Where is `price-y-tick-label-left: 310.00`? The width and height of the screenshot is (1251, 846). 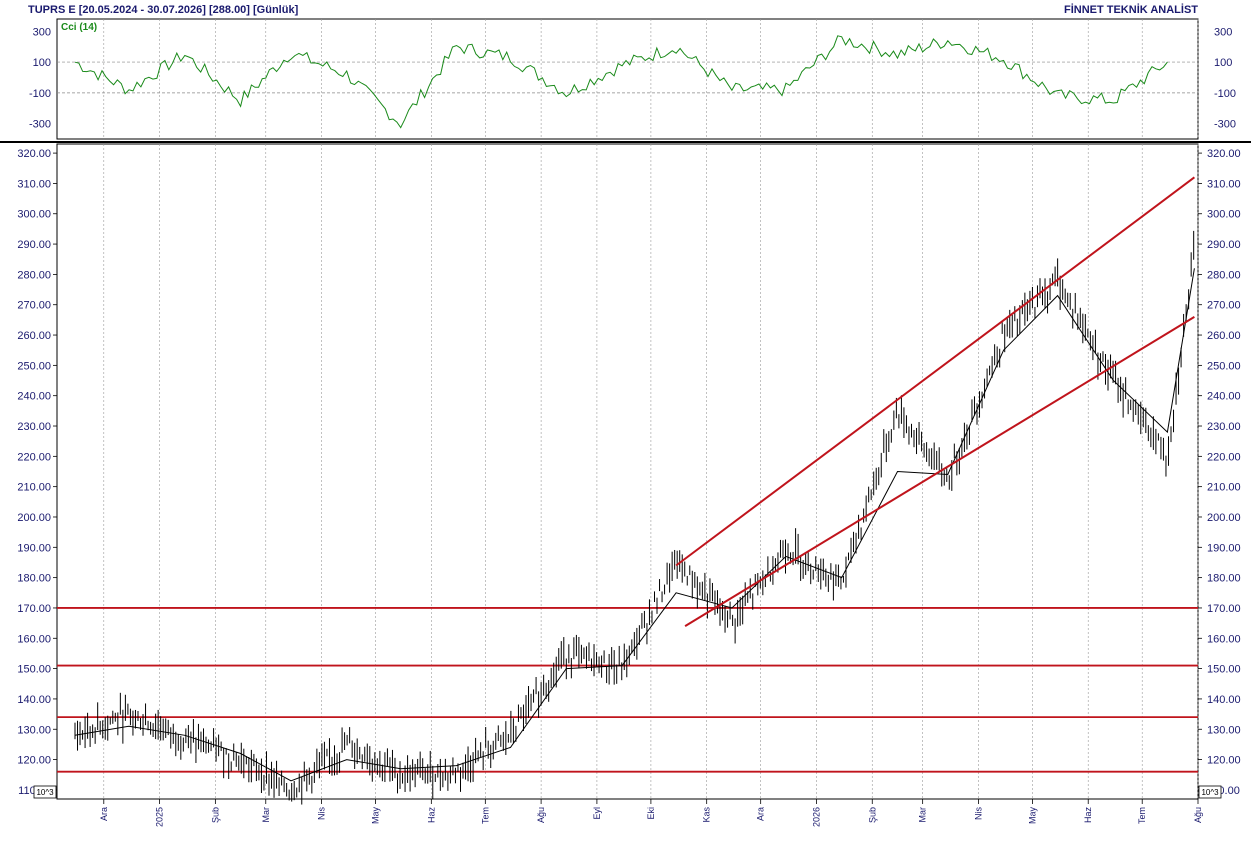
price-y-tick-label-left: 310.00 is located at coordinates (34, 184).